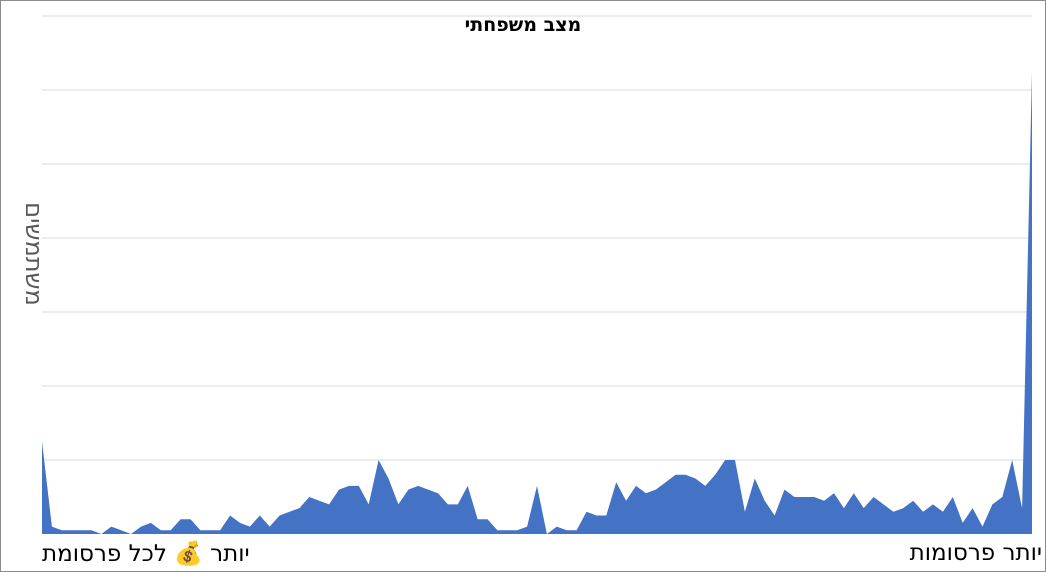 The width and height of the screenshot is (1046, 572). Describe the element at coordinates (146, 554) in the screenshot. I see `x-axis-left-label: יותר 💰 לכל פרסומת` at that location.